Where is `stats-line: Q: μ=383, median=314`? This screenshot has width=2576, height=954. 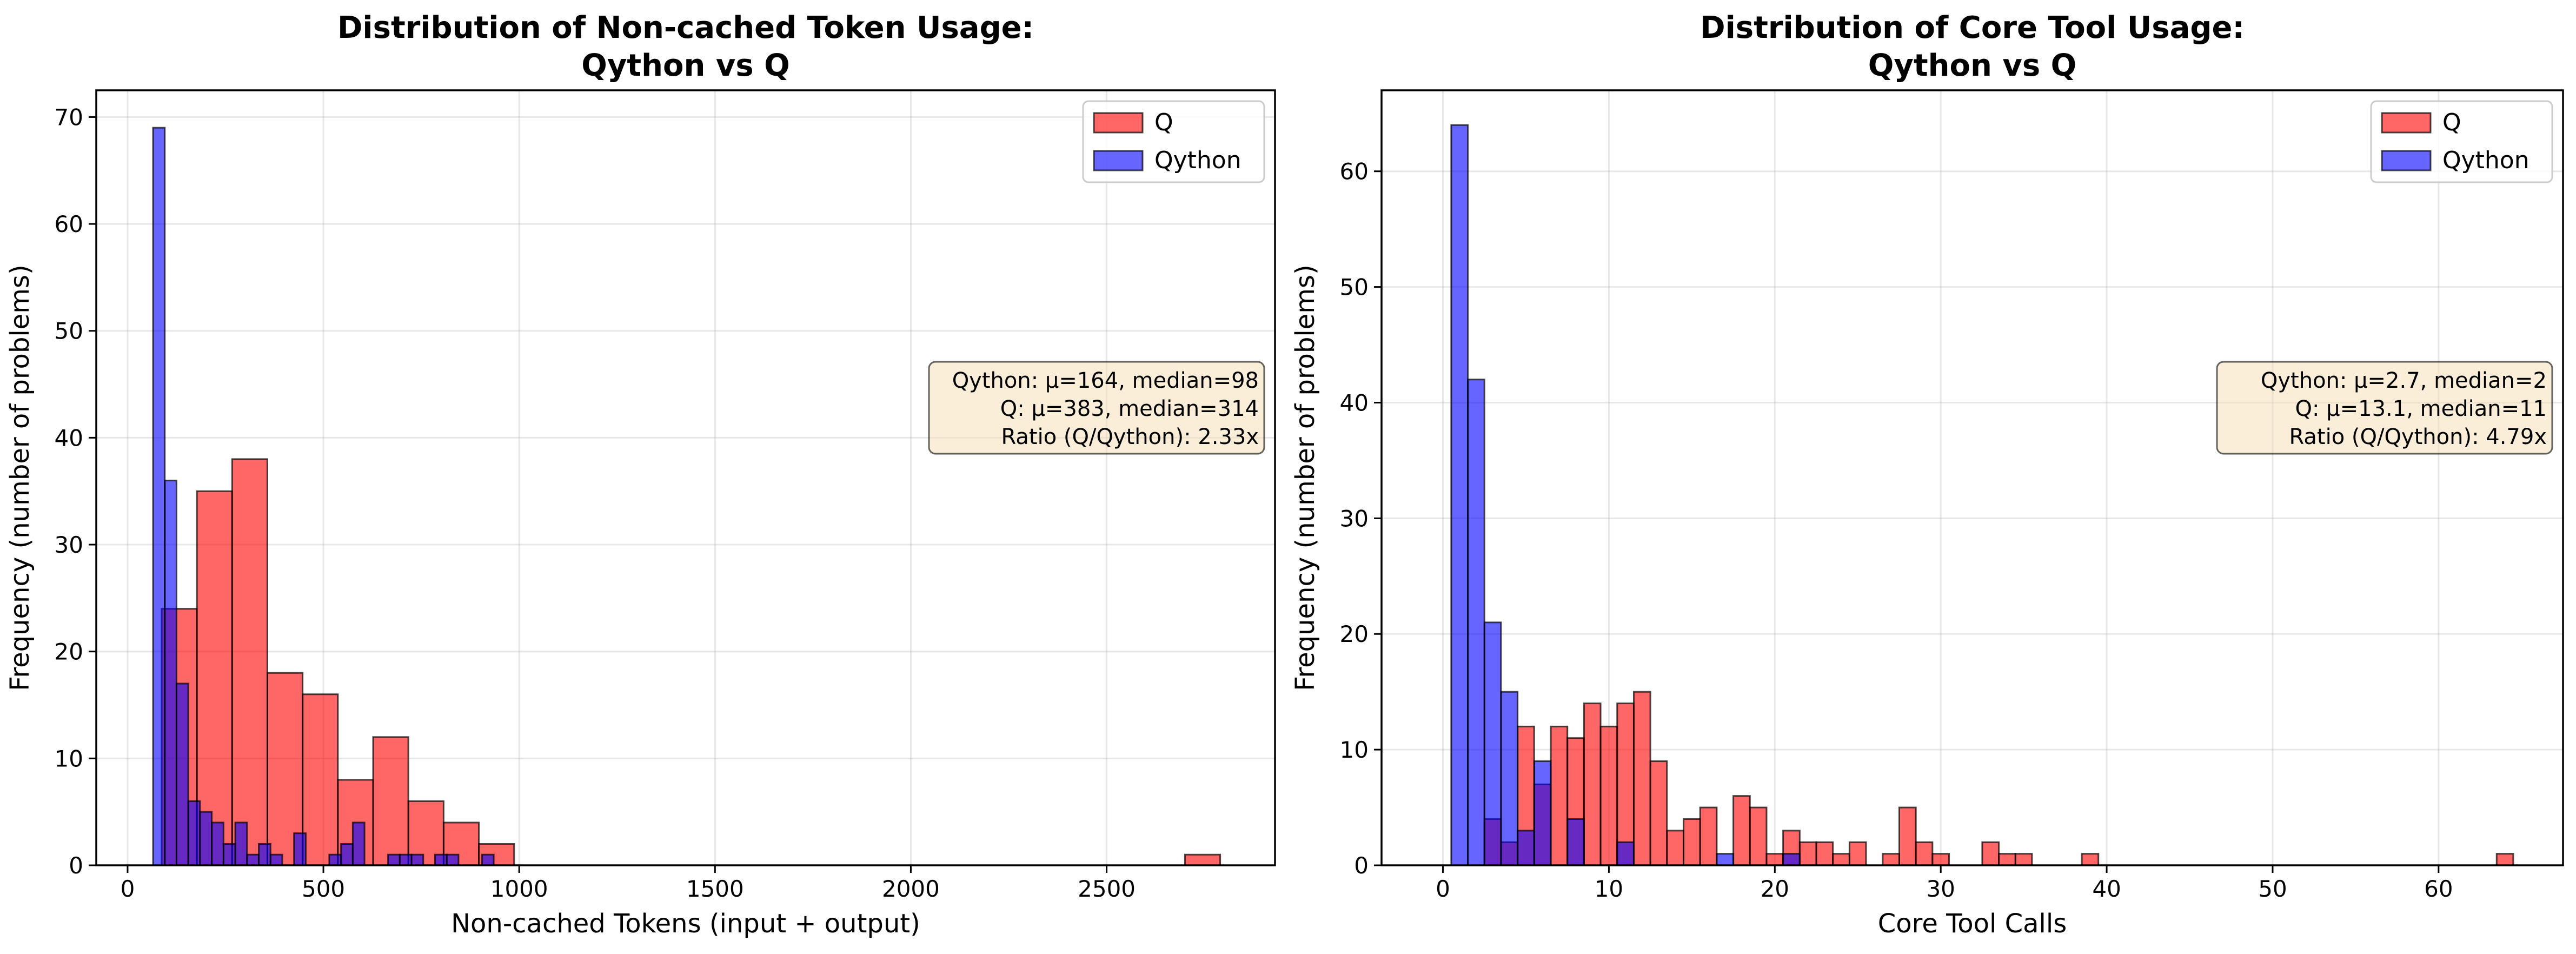
stats-line: Q: μ=383, median=314 is located at coordinates (1130, 409).